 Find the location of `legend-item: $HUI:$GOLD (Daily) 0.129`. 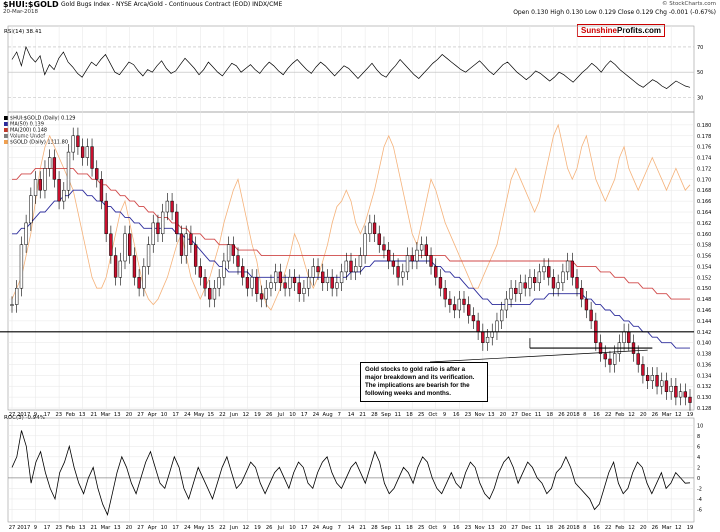

legend-item: $HUI:$GOLD (Daily) 0.129 is located at coordinates (39, 119).